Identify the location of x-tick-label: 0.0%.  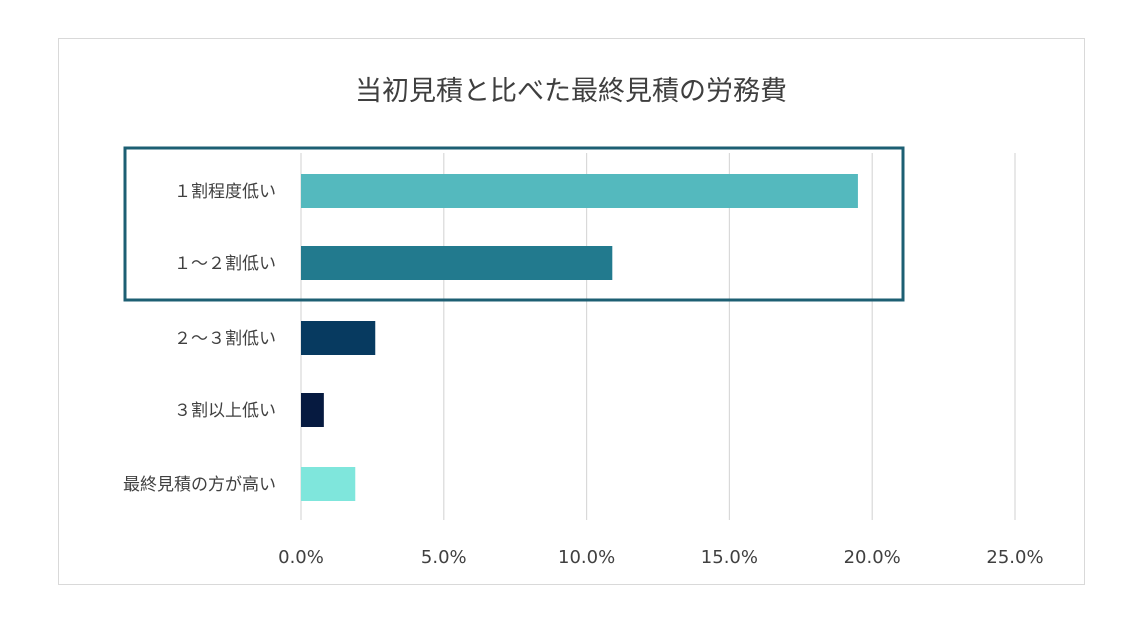
(301, 557).